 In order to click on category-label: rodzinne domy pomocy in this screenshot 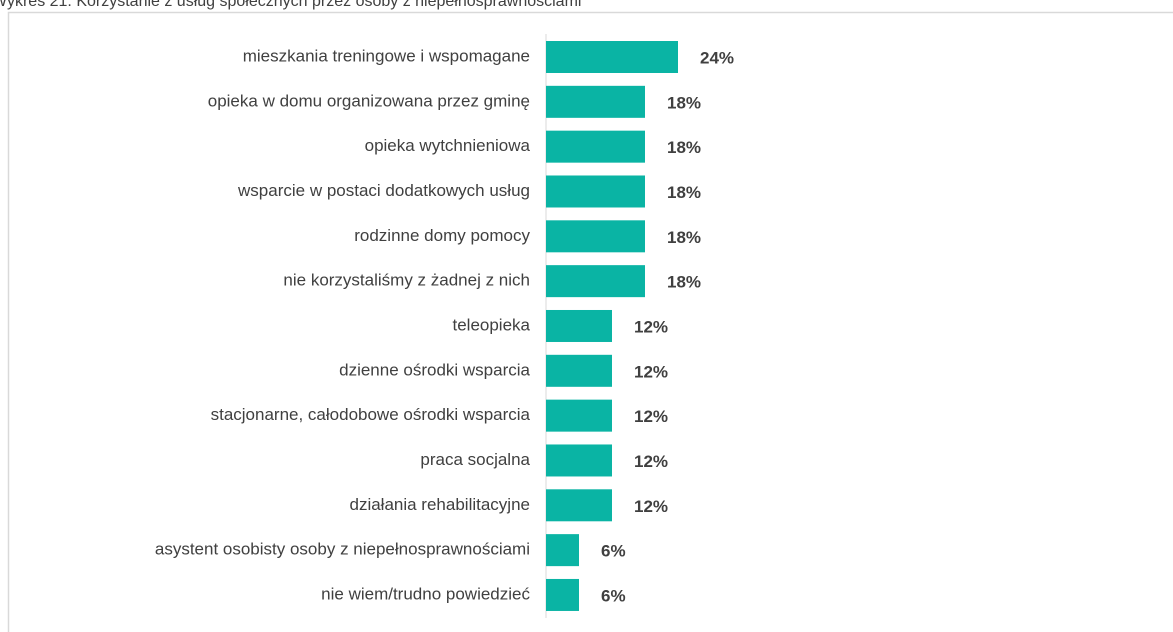, I will do `click(442, 235)`.